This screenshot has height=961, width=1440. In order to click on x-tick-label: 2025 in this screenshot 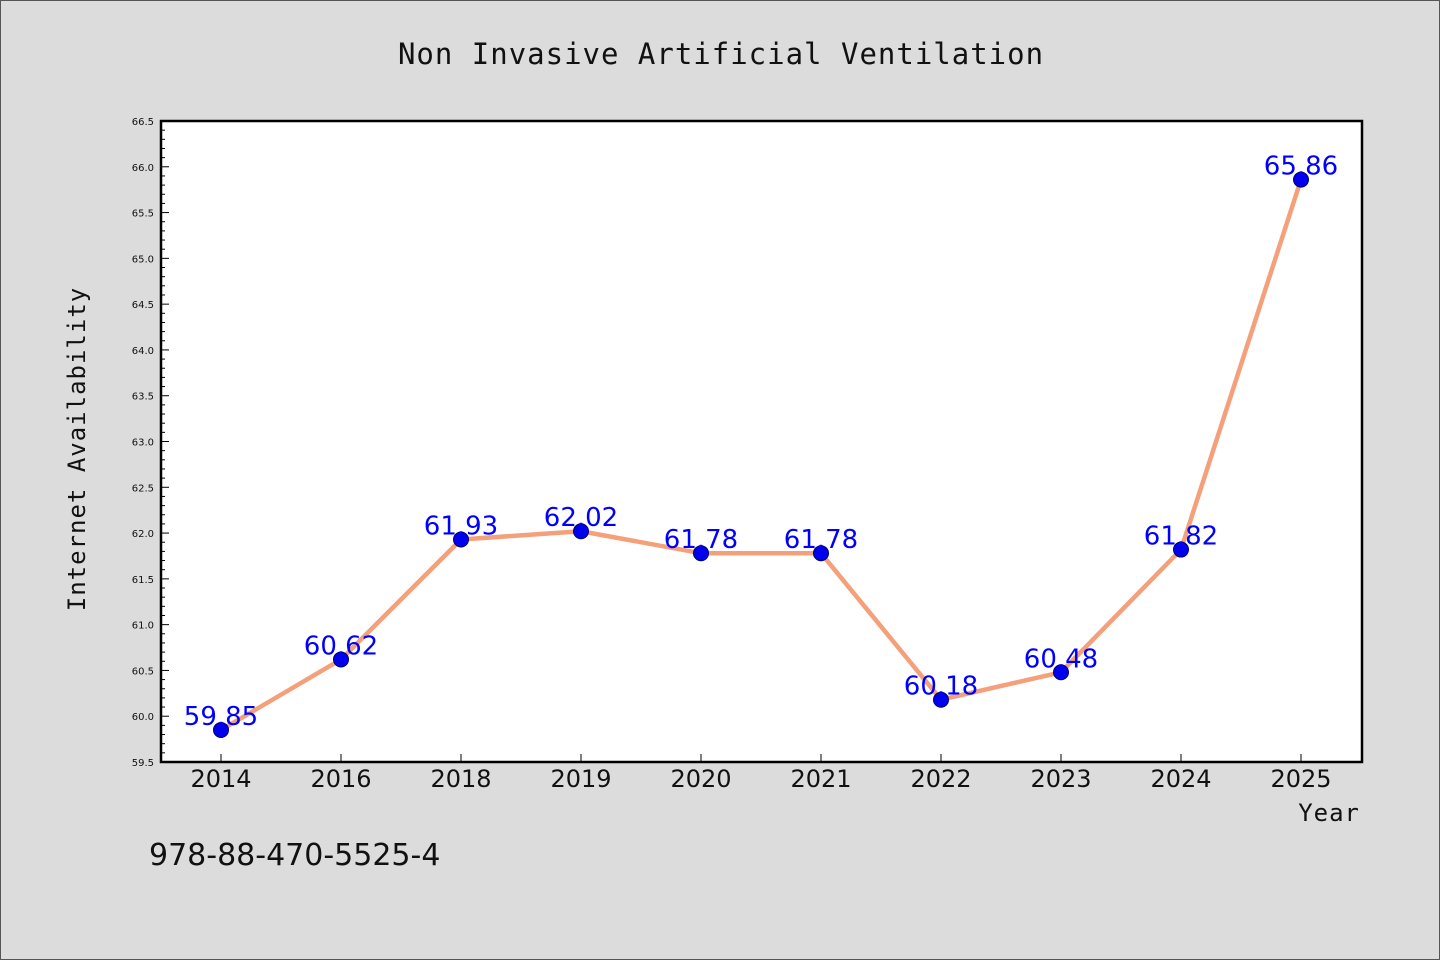, I will do `click(1300, 779)`.